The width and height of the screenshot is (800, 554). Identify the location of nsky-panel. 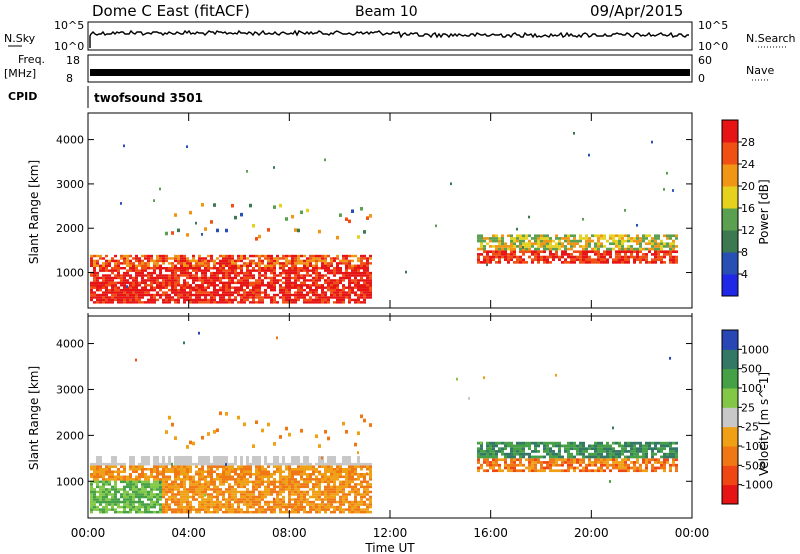
(390, 36).